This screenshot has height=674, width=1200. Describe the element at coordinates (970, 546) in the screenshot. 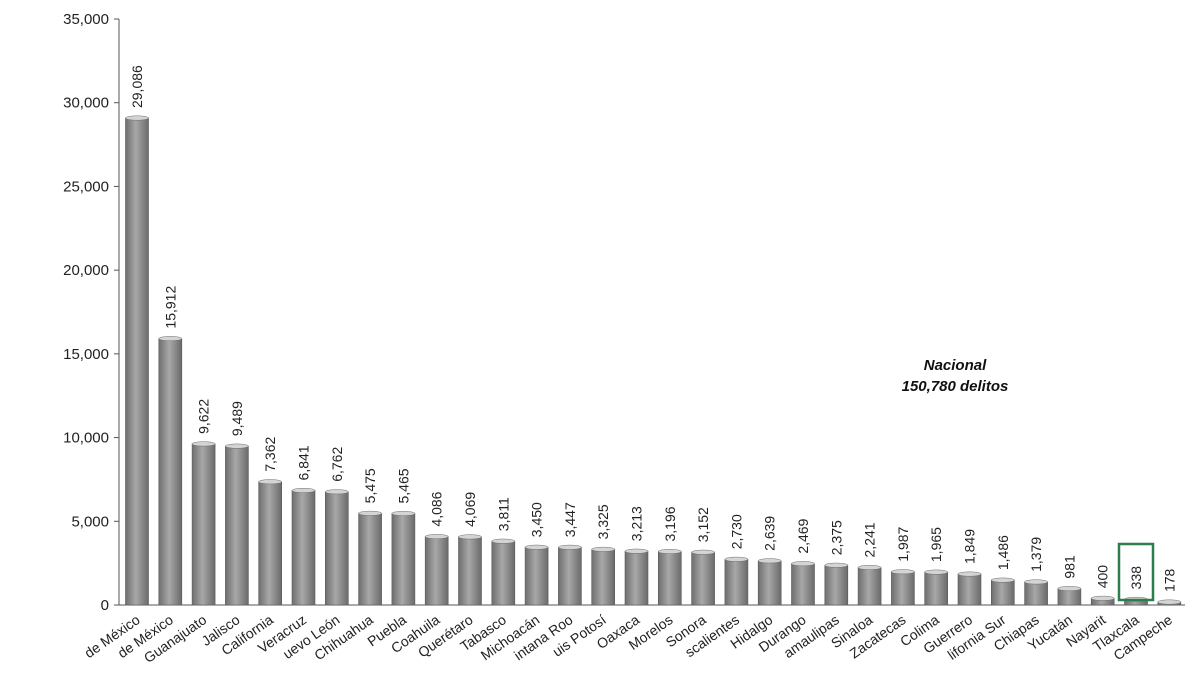

I see `data-label: 1,849` at that location.